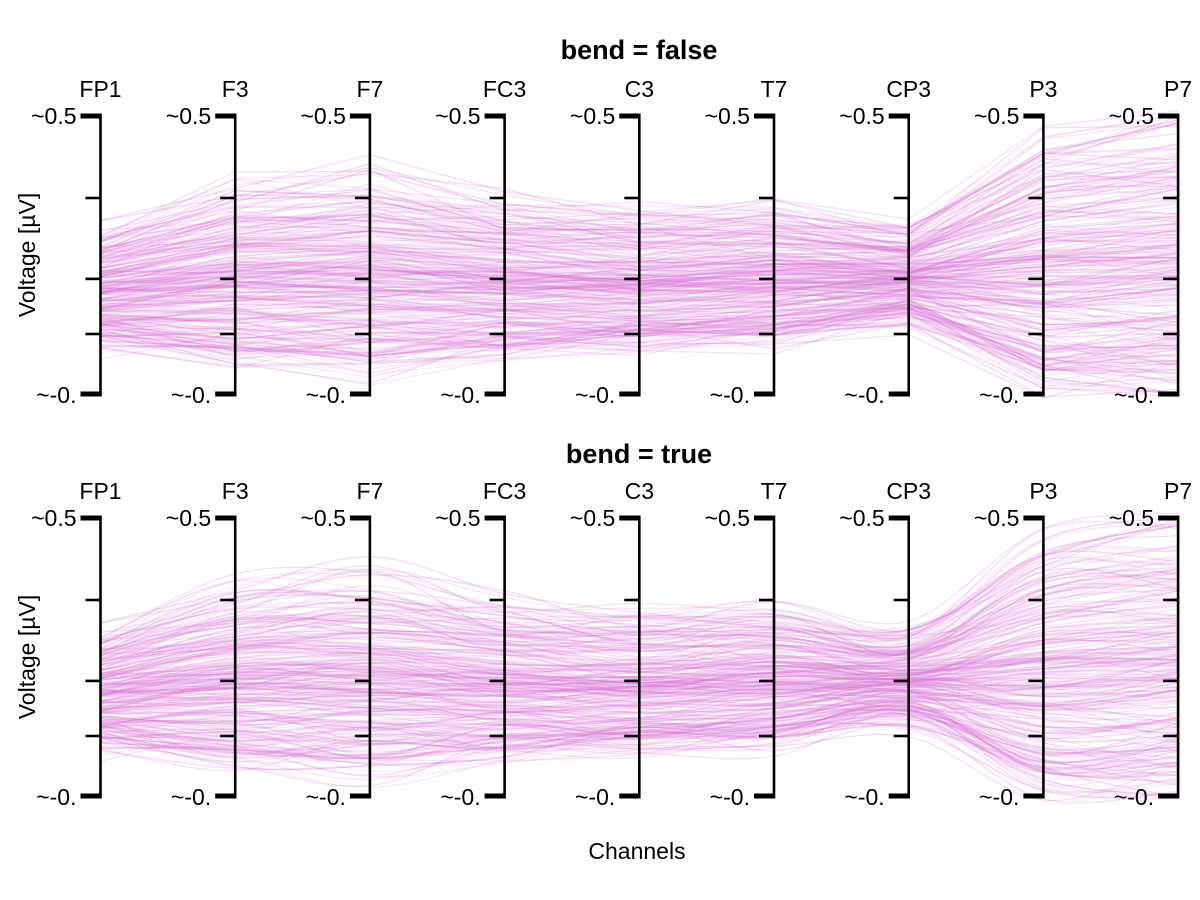 This screenshot has width=1200, height=900. Describe the element at coordinates (774, 89) in the screenshot. I see `channel-label: T7` at that location.